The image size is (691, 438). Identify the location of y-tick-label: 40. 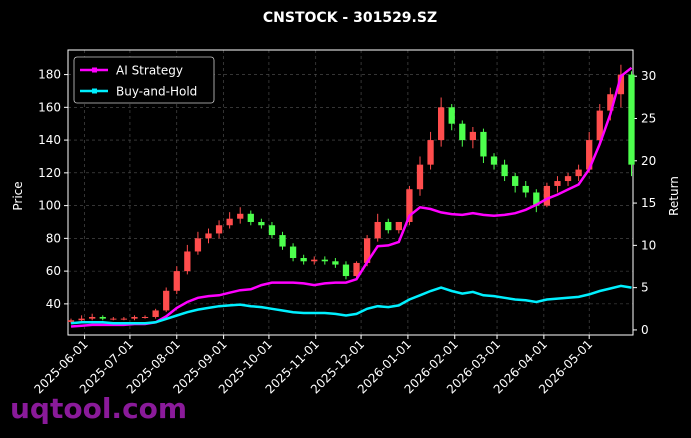
(53, 304).